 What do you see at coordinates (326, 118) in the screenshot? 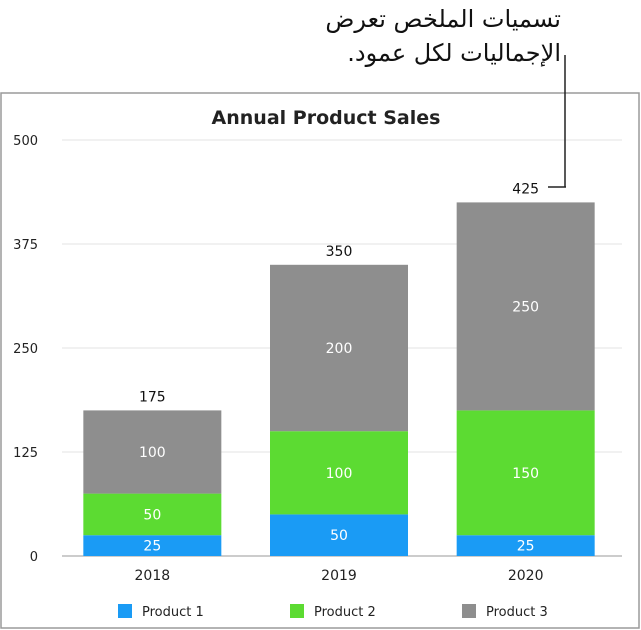
I see `chart-title: Annual Product Sales` at bounding box center [326, 118].